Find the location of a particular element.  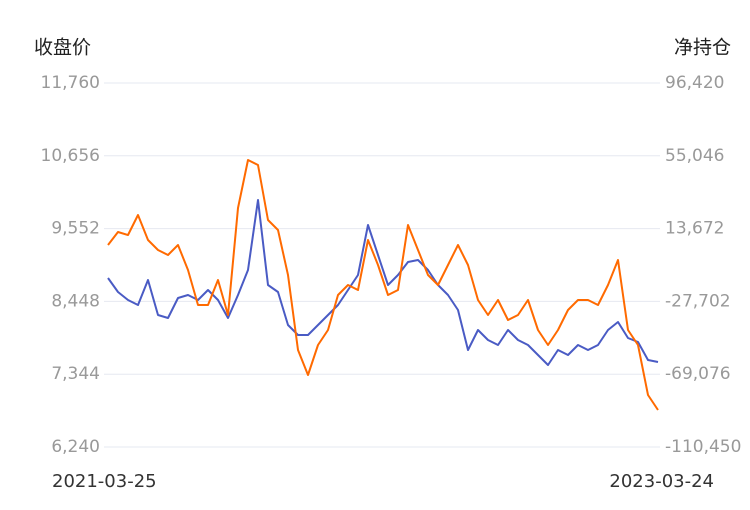

y2-tick-label: -110,450 is located at coordinates (703, 447).